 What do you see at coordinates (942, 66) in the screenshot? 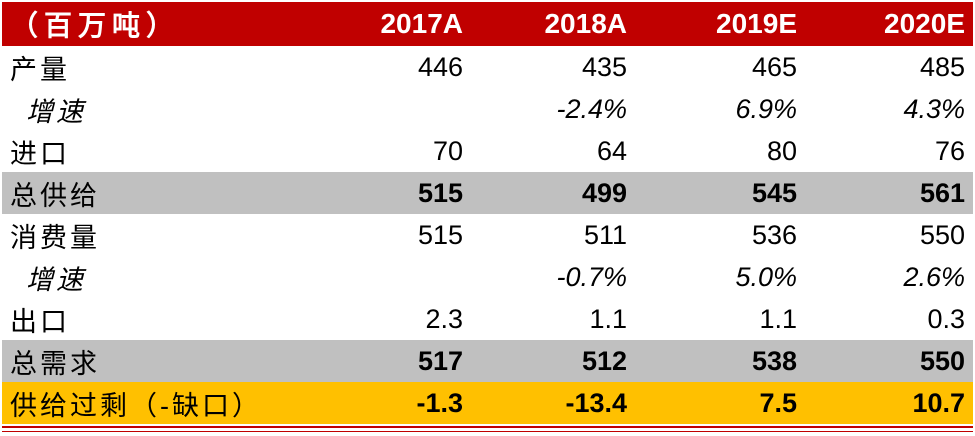
I see `table-cell: 485` at bounding box center [942, 66].